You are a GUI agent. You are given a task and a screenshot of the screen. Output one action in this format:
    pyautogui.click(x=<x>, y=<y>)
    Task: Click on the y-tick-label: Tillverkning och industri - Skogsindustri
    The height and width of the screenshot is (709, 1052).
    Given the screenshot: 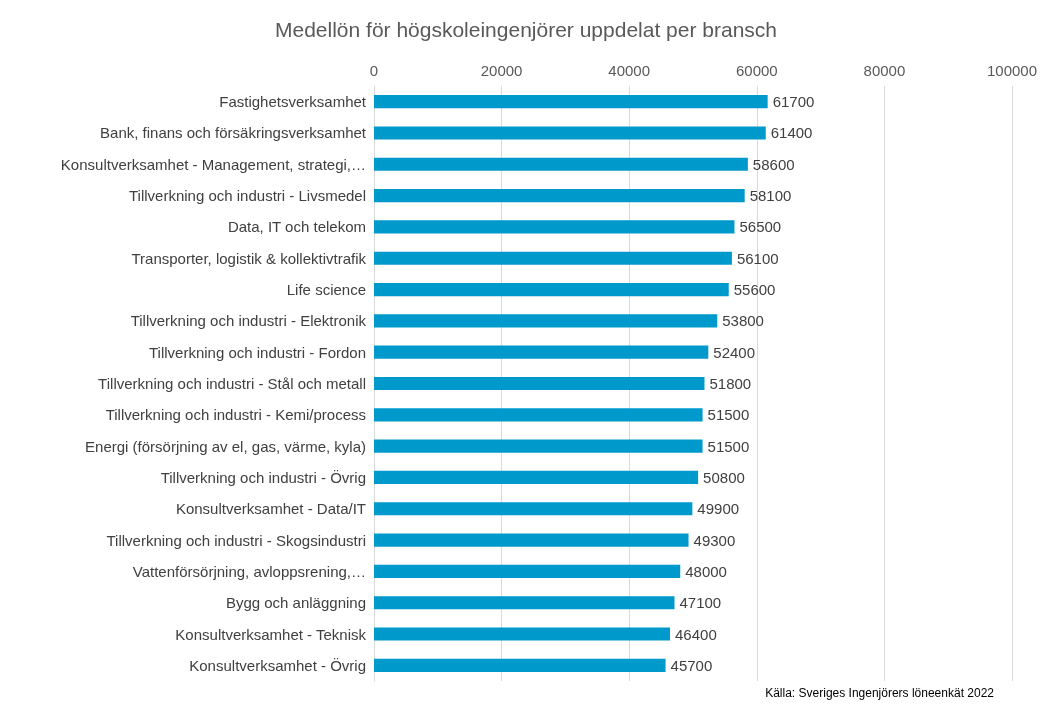 What is the action you would take?
    pyautogui.click(x=236, y=540)
    